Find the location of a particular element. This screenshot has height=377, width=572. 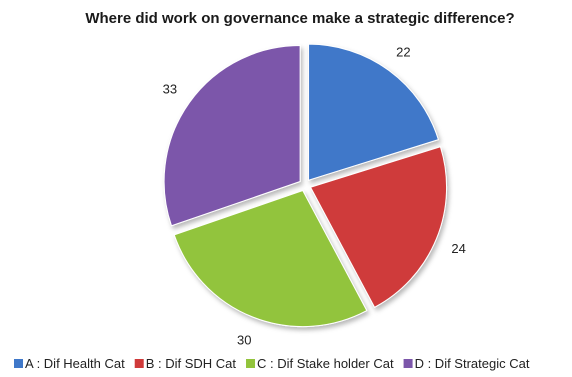

pie-slice-b-dif-sdh-cat is located at coordinates (378, 227).